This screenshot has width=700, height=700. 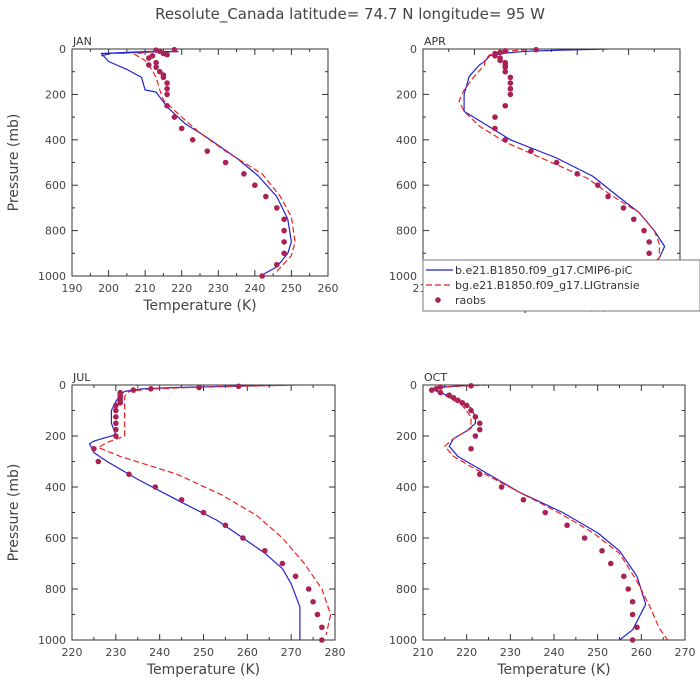 I want to click on panel-month-label: JUL, so click(x=81, y=377).